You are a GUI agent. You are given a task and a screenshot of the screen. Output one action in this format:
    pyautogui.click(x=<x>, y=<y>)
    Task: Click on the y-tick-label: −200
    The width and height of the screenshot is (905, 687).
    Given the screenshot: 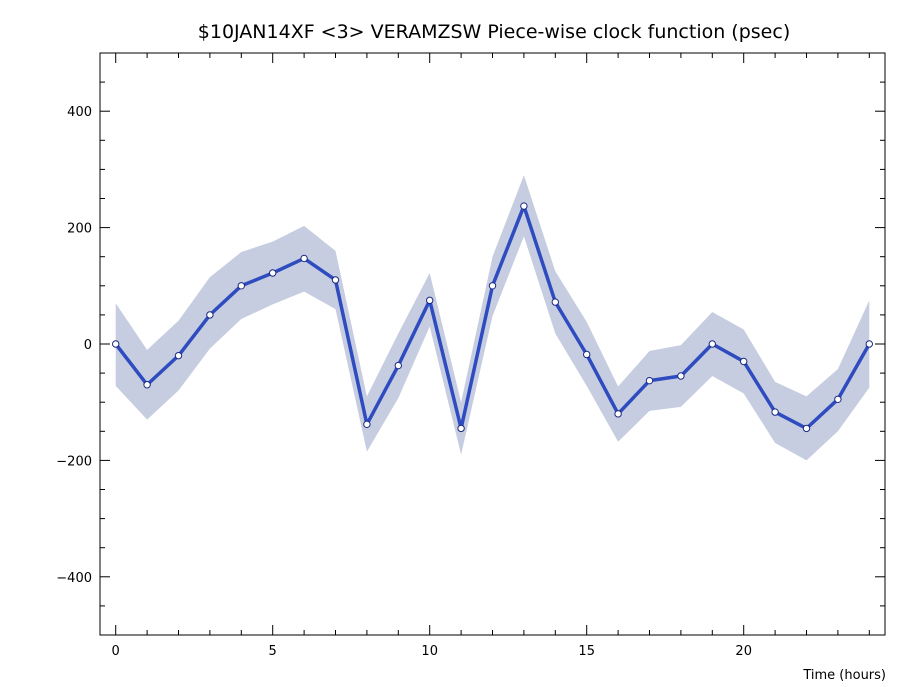 What is the action you would take?
    pyautogui.click(x=74, y=461)
    